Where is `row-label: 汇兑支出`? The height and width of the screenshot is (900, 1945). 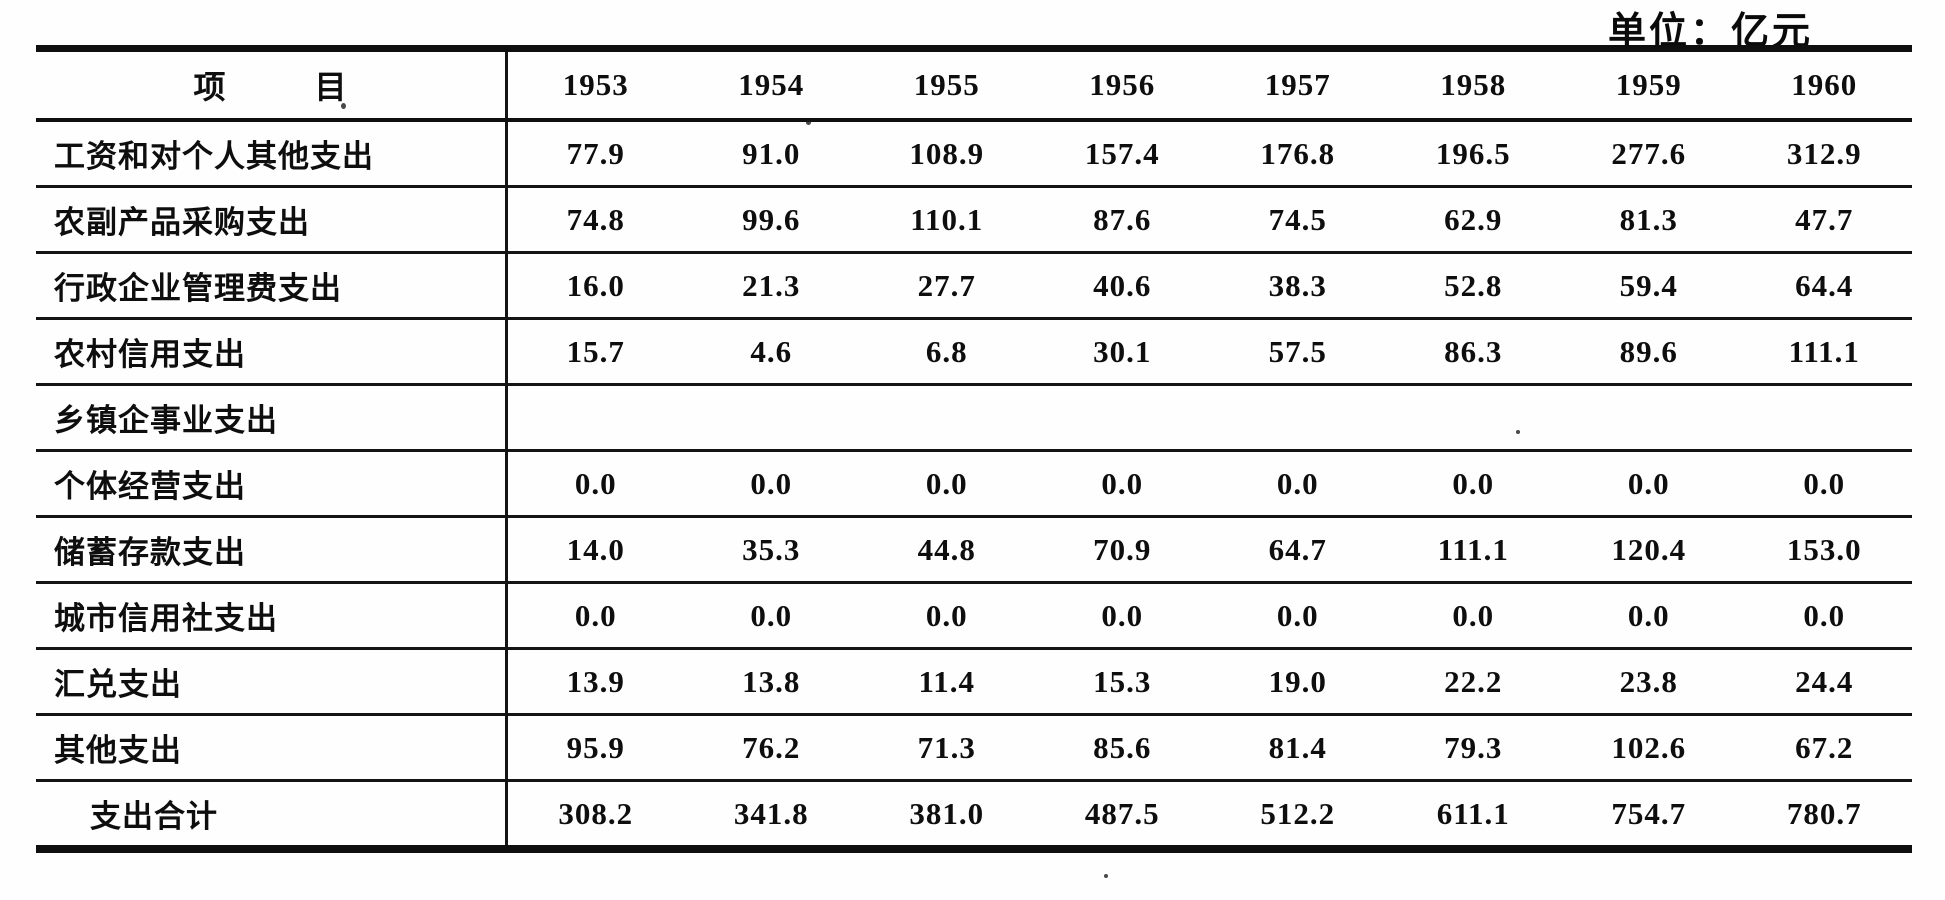
row-label: 汇兑支出 is located at coordinates (272, 681).